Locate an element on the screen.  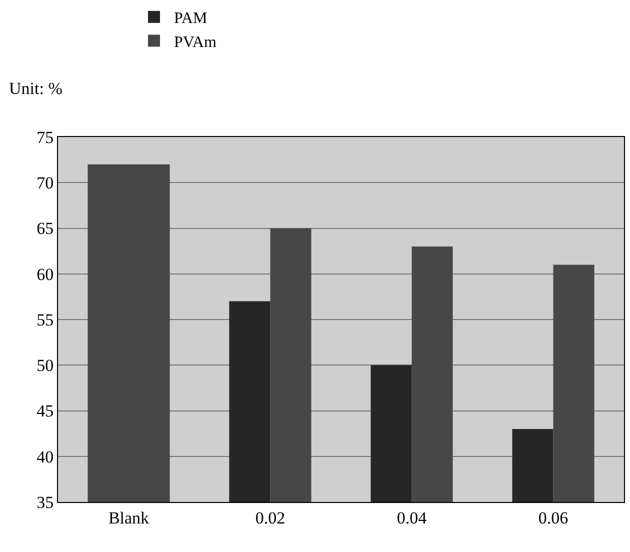
x-tick-label: 0.04 is located at coordinates (412, 518).